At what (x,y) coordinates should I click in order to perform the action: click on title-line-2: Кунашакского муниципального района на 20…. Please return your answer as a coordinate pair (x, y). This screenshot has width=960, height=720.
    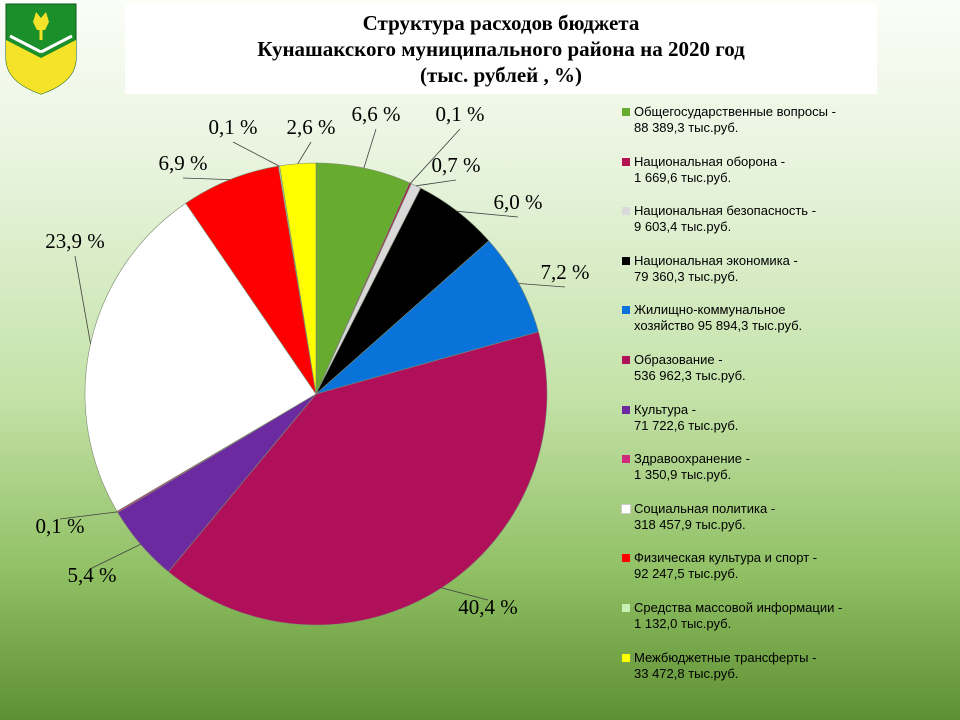
    Looking at the image, I should click on (501, 49).